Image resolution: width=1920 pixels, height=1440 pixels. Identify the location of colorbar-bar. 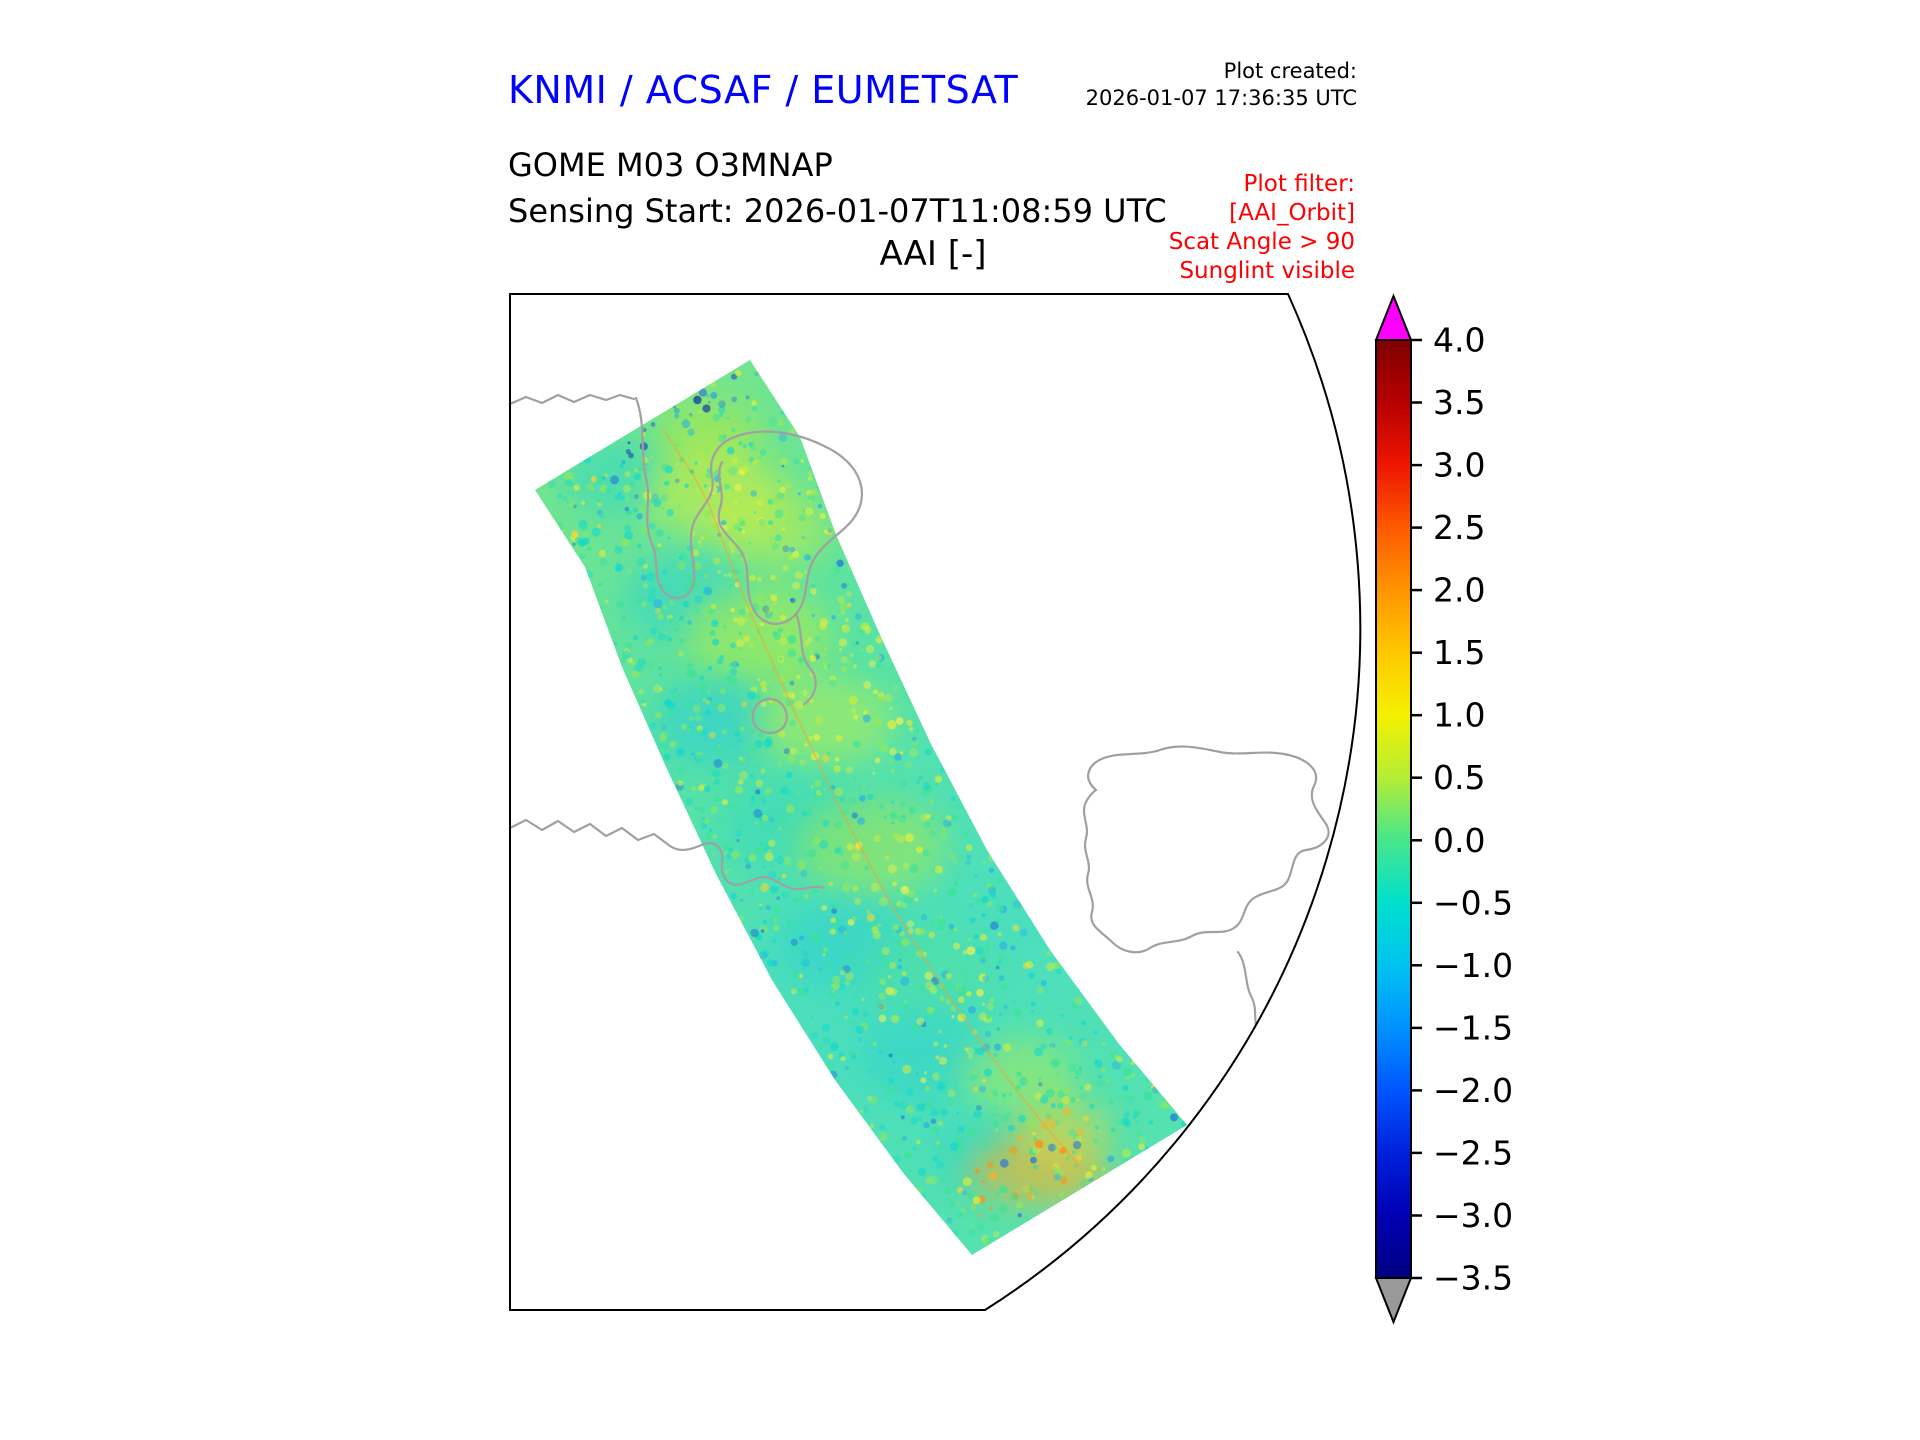
(1393, 809).